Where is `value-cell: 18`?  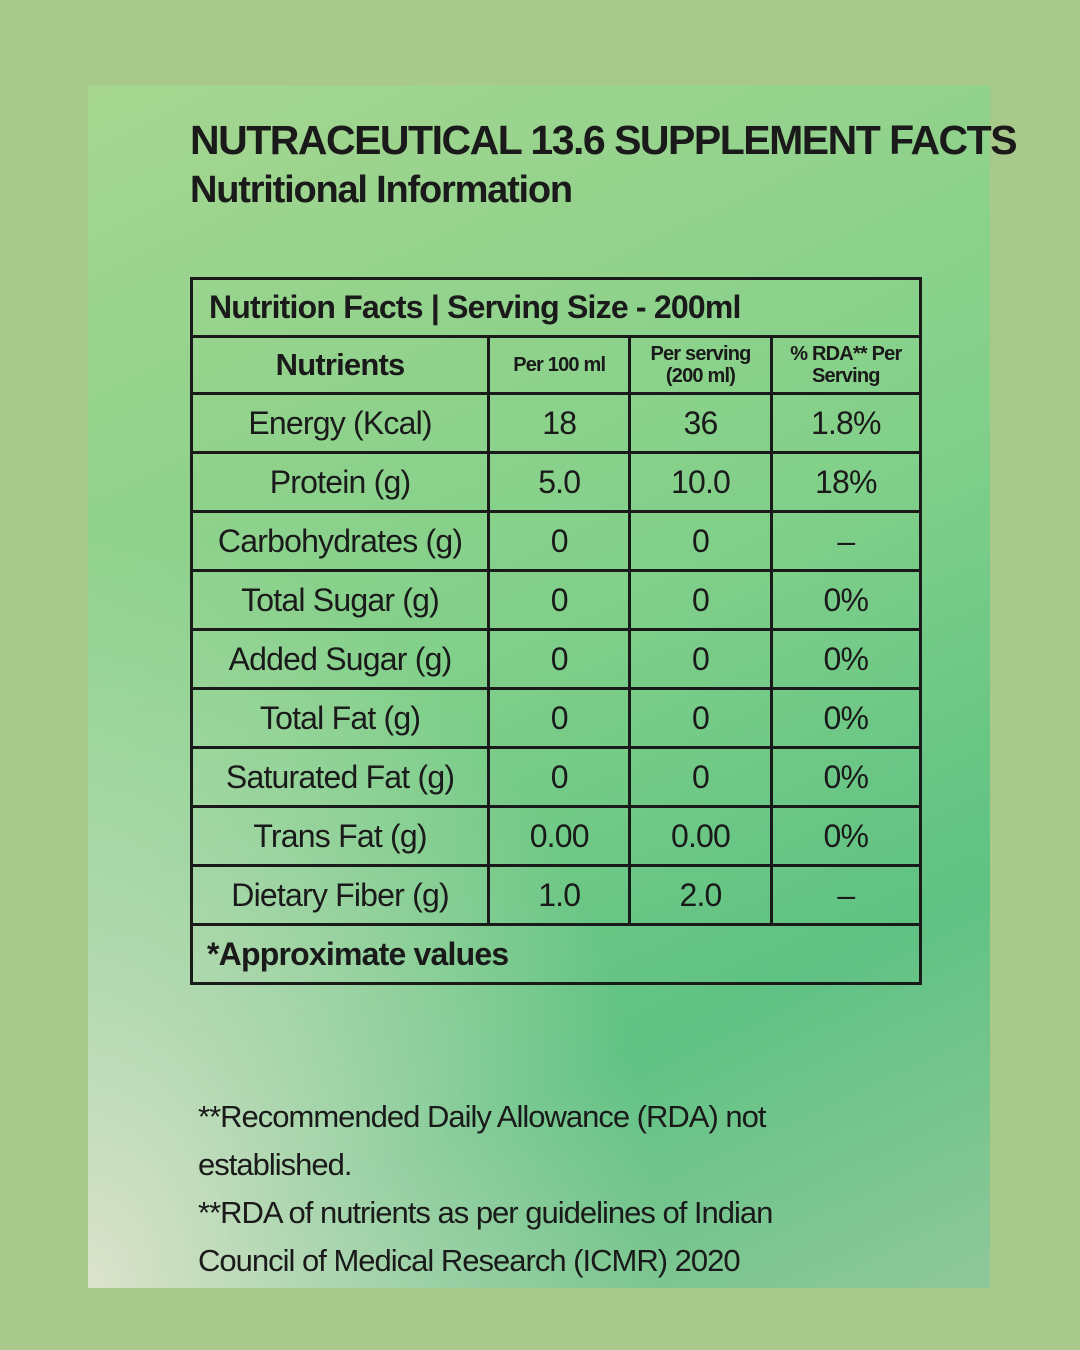 value-cell: 18 is located at coordinates (559, 423).